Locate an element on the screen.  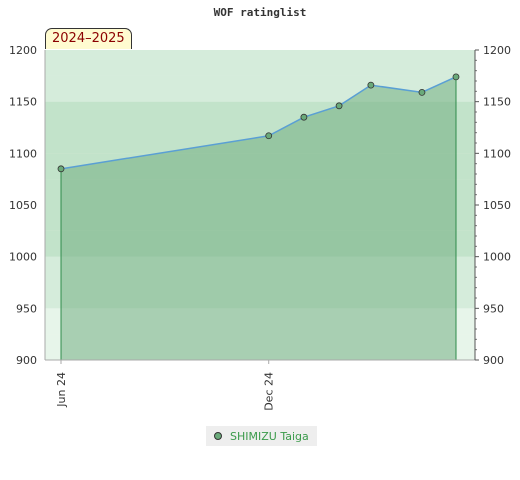
y-tick-label-left: 1000 is located at coordinates (23, 257).